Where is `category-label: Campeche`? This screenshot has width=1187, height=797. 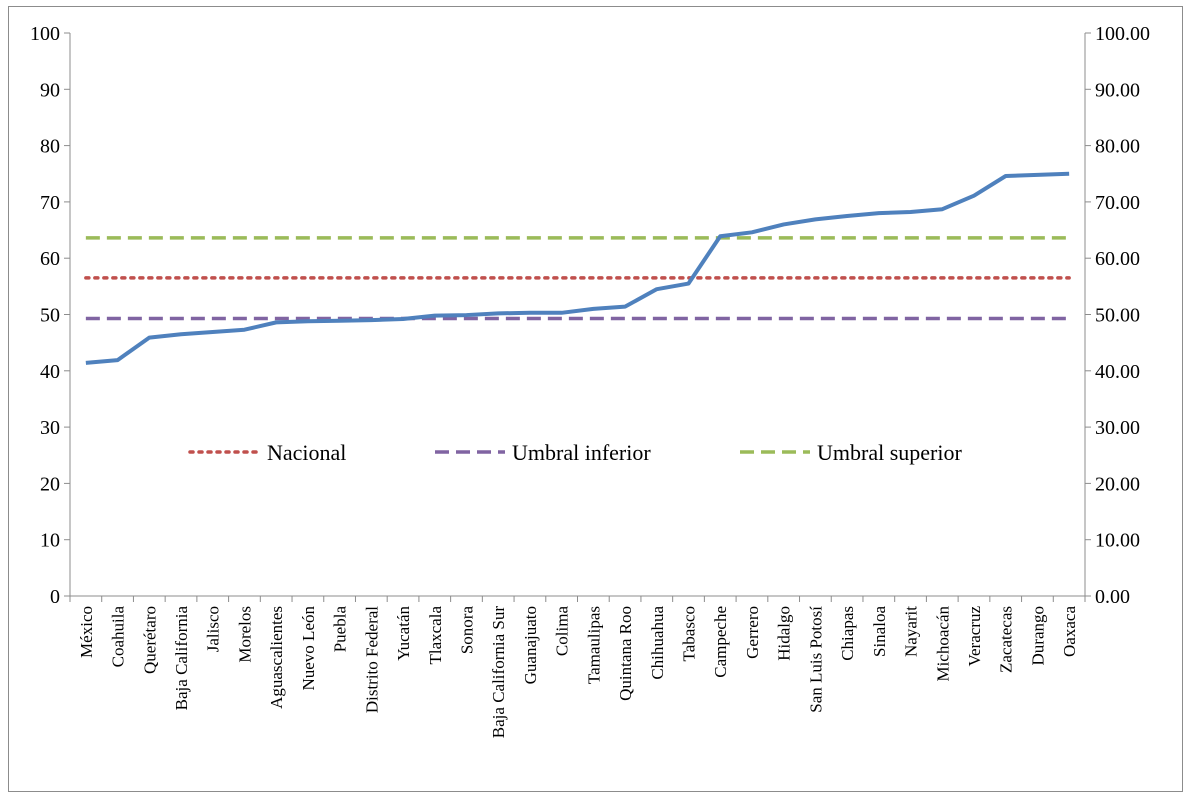 category-label: Campeche is located at coordinates (720, 642).